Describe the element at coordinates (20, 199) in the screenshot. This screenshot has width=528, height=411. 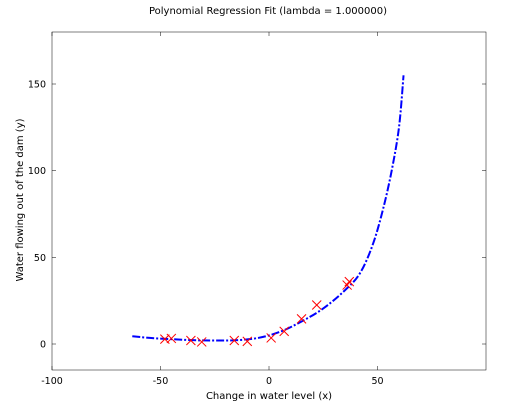
I see `y-axis-label: Water flowing out of the dam (y)` at that location.